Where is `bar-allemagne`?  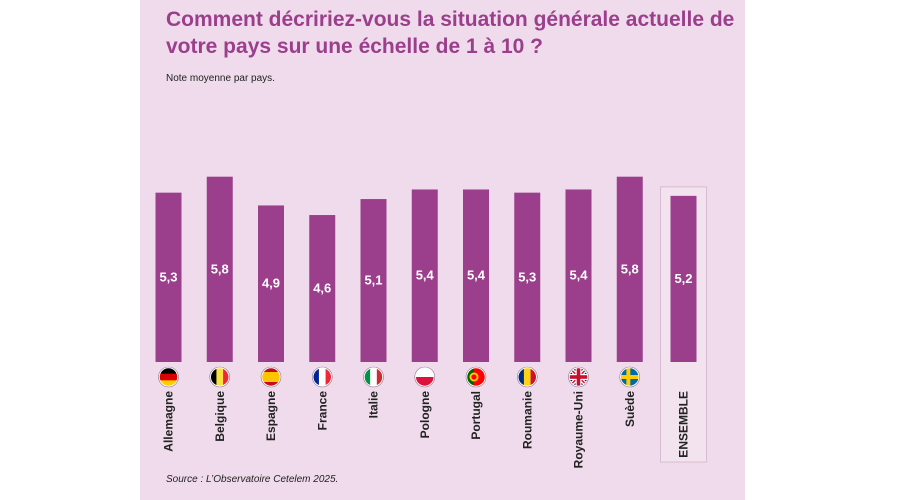 bar-allemagne is located at coordinates (168, 277).